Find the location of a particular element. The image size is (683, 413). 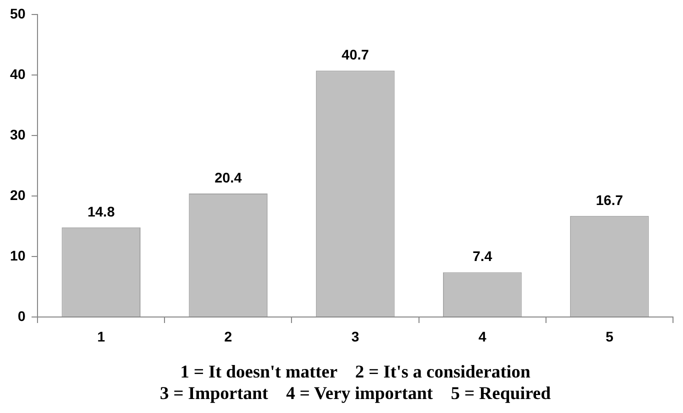

y-tick-label: 30 is located at coordinates (18, 134).